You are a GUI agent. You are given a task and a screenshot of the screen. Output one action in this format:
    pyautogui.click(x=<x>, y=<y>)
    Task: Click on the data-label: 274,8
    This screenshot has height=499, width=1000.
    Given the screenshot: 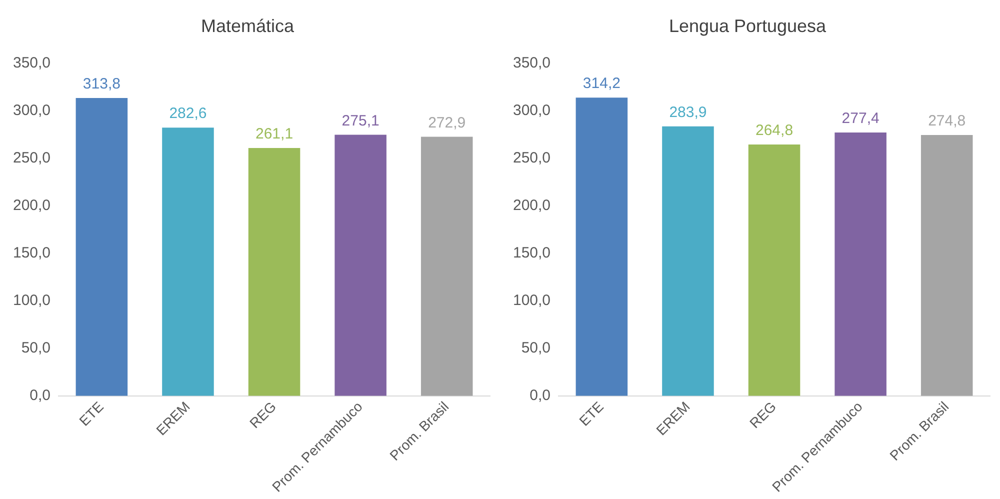 What is the action you would take?
    pyautogui.click(x=947, y=121)
    